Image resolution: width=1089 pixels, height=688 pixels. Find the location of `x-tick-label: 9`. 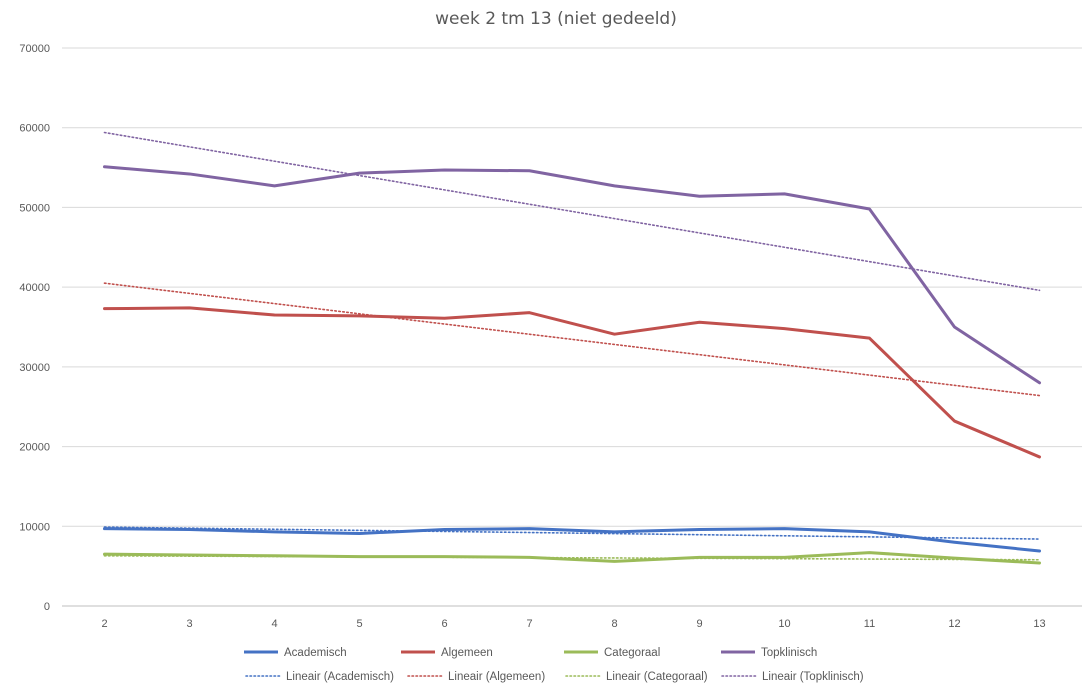

x-tick-label: 9 is located at coordinates (699, 624).